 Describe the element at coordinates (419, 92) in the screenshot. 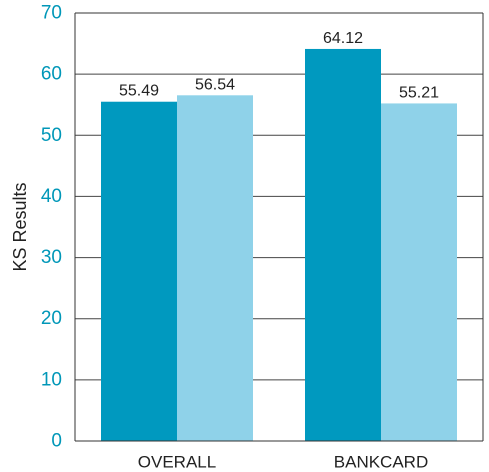

I see `data-label: 55.21` at that location.